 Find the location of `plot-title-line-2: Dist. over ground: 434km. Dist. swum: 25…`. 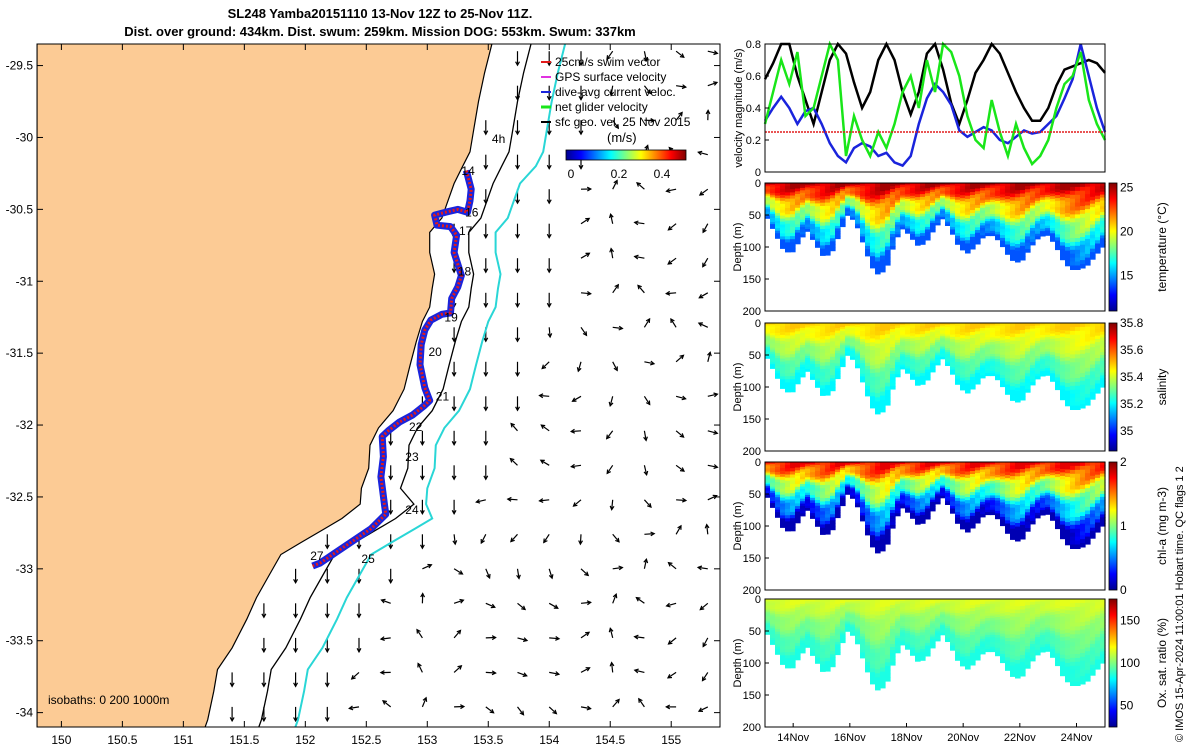

plot-title-line-2: Dist. over ground: 434km. Dist. swum: 25… is located at coordinates (380, 31).